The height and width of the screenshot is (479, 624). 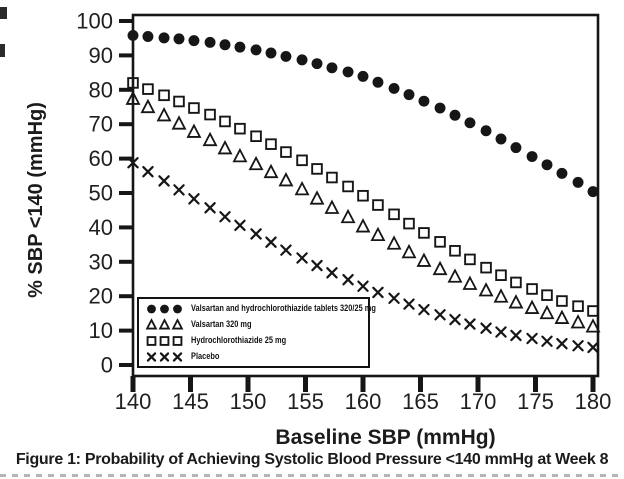 What do you see at coordinates (239, 340) in the screenshot?
I see `legend-label: Hydrochlorothiazide 25 mg` at bounding box center [239, 340].